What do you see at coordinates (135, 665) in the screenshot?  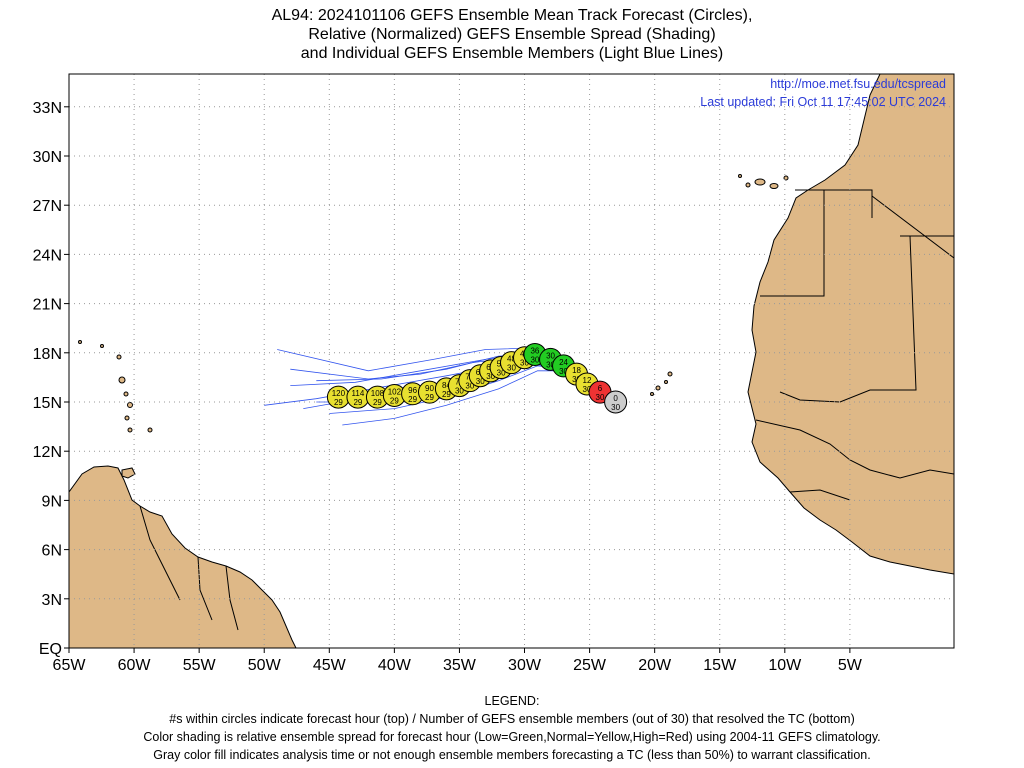 I see `lon-tick-label: 60W` at bounding box center [135, 665].